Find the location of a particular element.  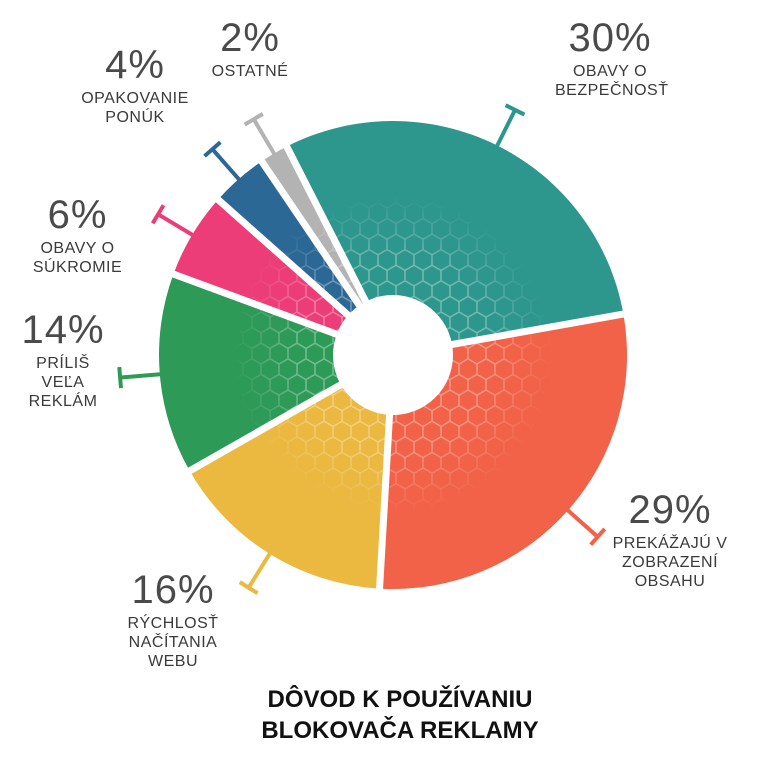

category-label: OPAKOVANIE PONÚK is located at coordinates (135, 108).